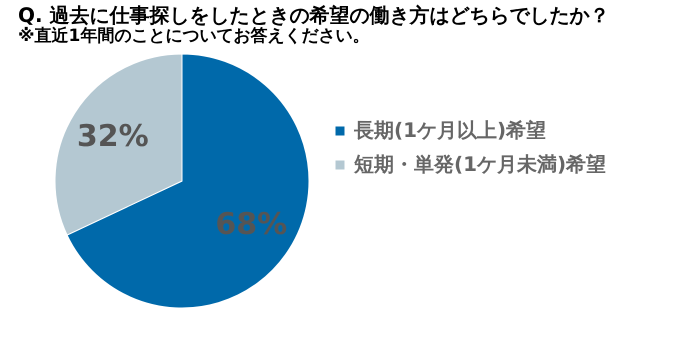 The width and height of the screenshot is (700, 342). I want to click on legend-label: 短期・単発(1ケ月未満)希望, so click(479, 164).